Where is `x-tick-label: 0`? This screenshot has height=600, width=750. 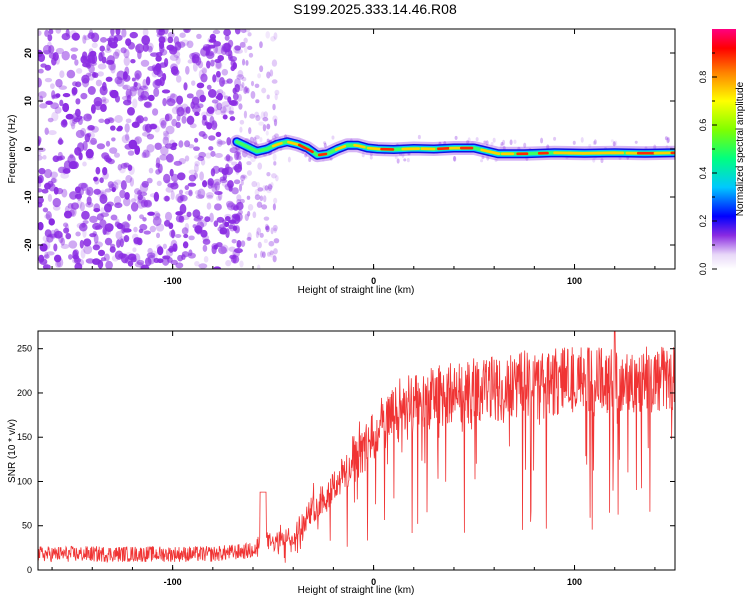 x-tick-label: 0 is located at coordinates (373, 281).